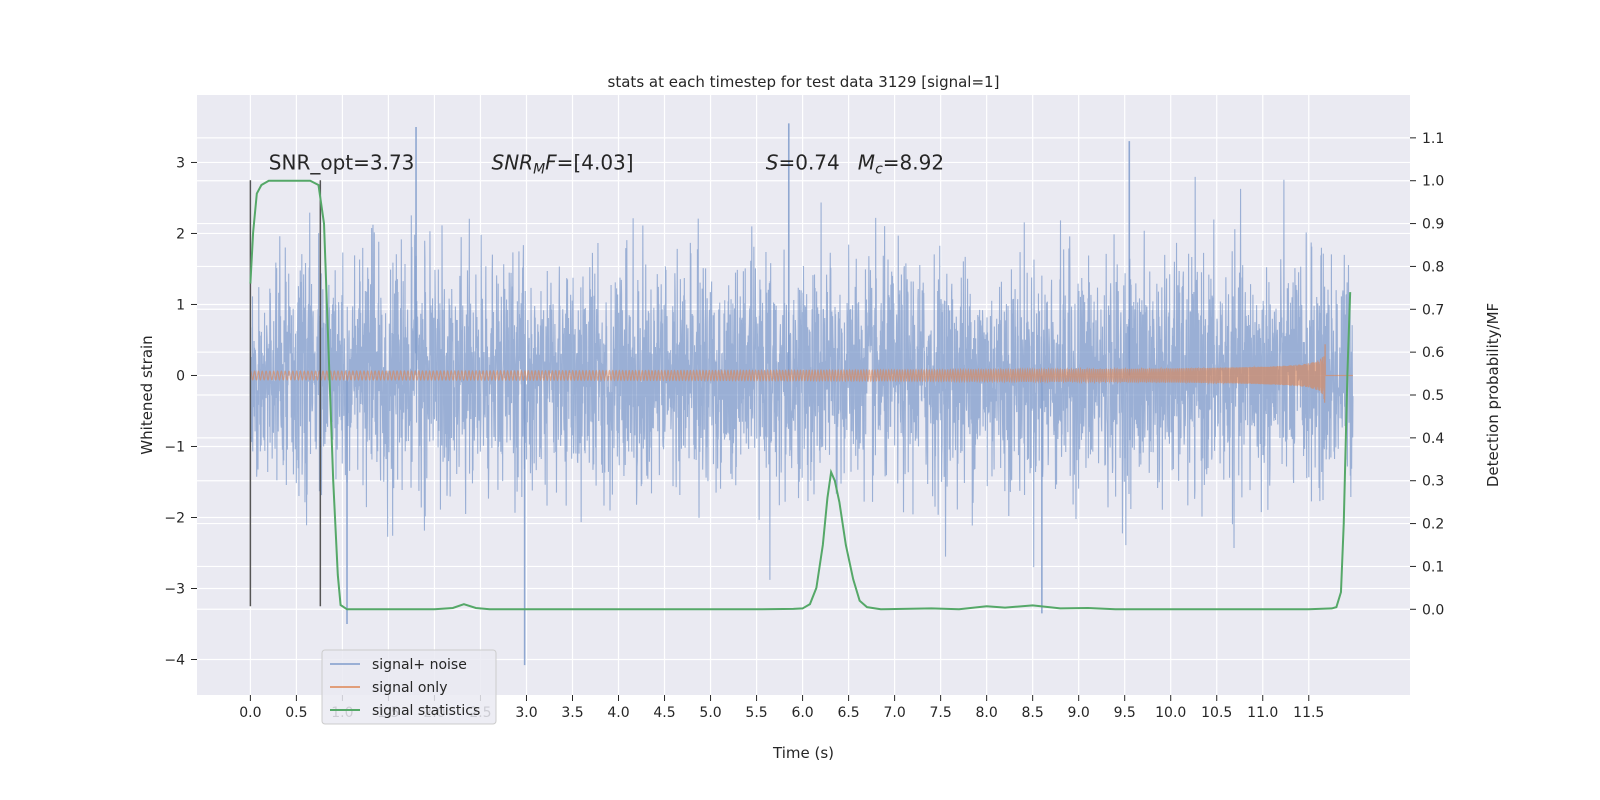 Image resolution: width=1600 pixels, height=800 pixels. Describe the element at coordinates (174, 589) in the screenshot. I see `y-left-tick-label: −3` at that location.